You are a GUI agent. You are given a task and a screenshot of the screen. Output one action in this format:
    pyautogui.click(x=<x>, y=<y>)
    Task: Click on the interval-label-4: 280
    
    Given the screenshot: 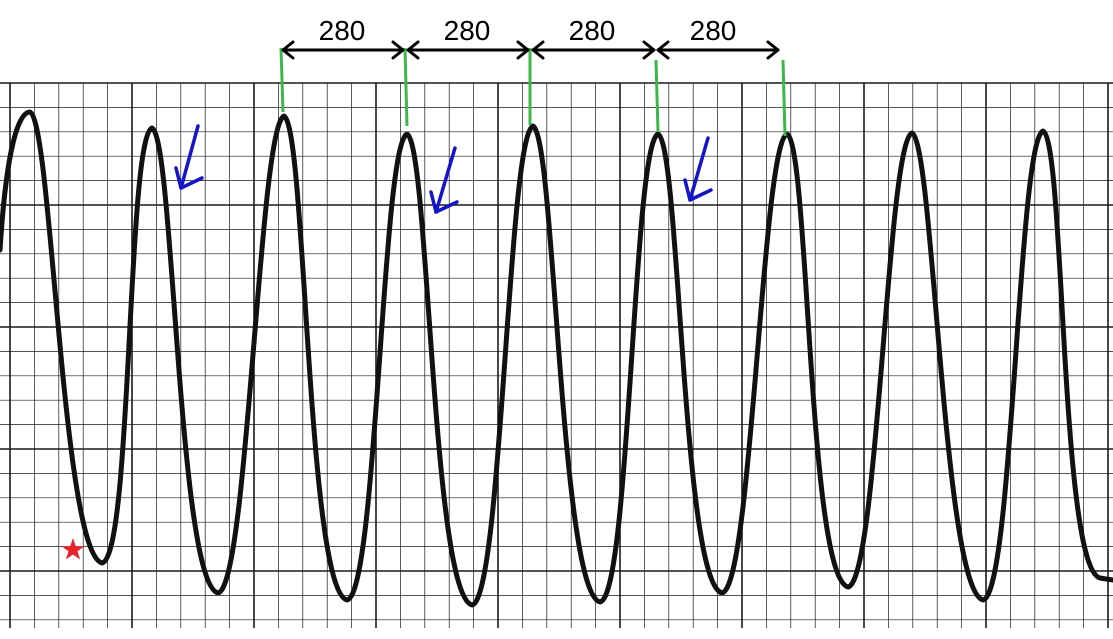 What is the action you would take?
    pyautogui.click(x=713, y=30)
    